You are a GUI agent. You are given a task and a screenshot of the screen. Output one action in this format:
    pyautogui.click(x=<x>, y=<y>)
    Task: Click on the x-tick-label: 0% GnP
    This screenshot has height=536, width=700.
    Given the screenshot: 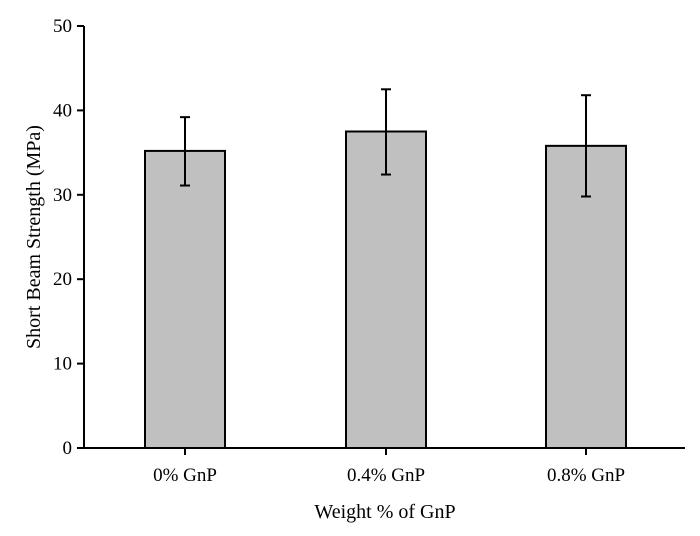 What is the action you would take?
    pyautogui.click(x=185, y=475)
    